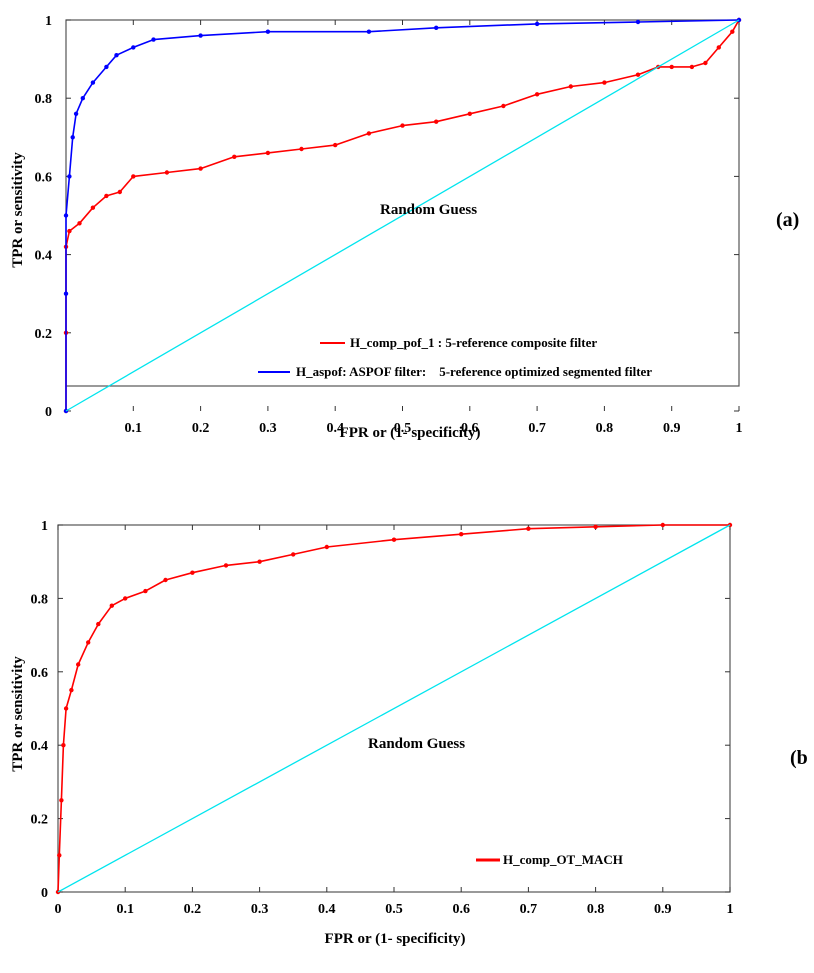 Image resolution: width=814 pixels, height=973 pixels. What do you see at coordinates (327, 909) in the screenshot?
I see `chart-b-x-tick-label: 0.4` at bounding box center [327, 909].